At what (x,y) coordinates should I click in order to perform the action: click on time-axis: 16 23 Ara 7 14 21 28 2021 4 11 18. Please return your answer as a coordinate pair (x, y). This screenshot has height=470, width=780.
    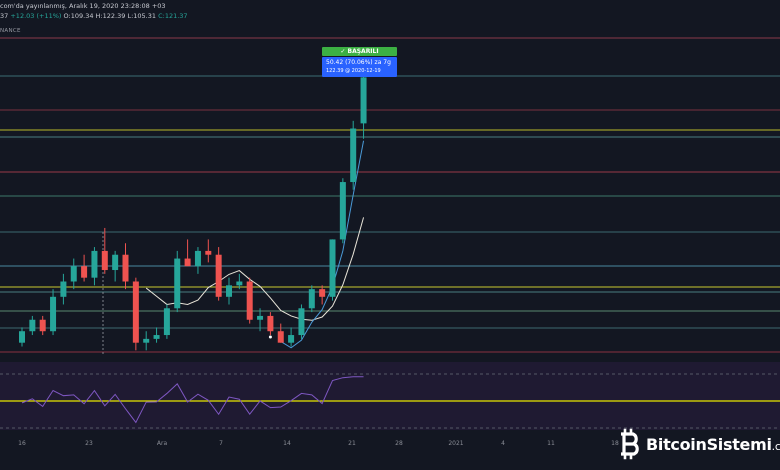
    Looking at the image, I should click on (390, 451).